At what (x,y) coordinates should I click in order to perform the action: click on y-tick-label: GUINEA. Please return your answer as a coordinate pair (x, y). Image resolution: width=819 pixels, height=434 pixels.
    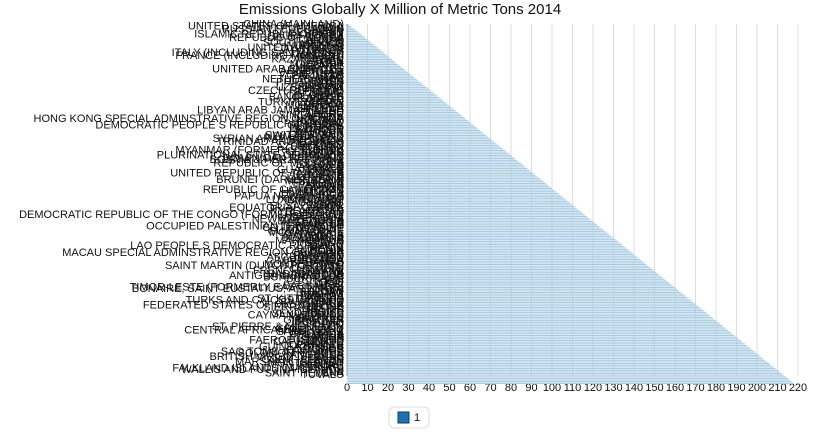
    Looking at the image, I should click on (323, 304).